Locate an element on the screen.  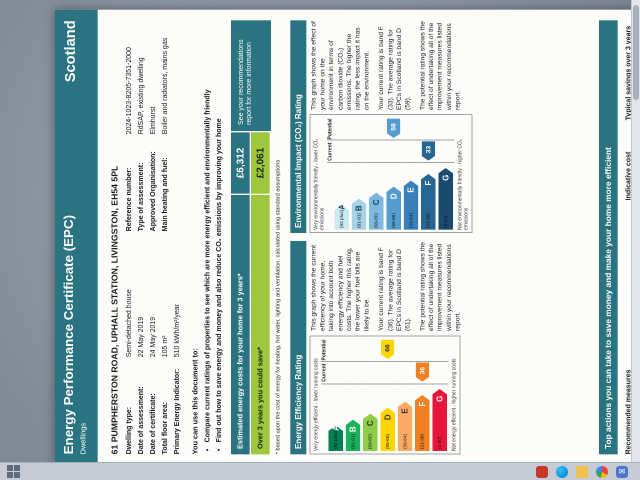
detail-row: Total floor area: 105 m² is located at coordinates (165, 348).